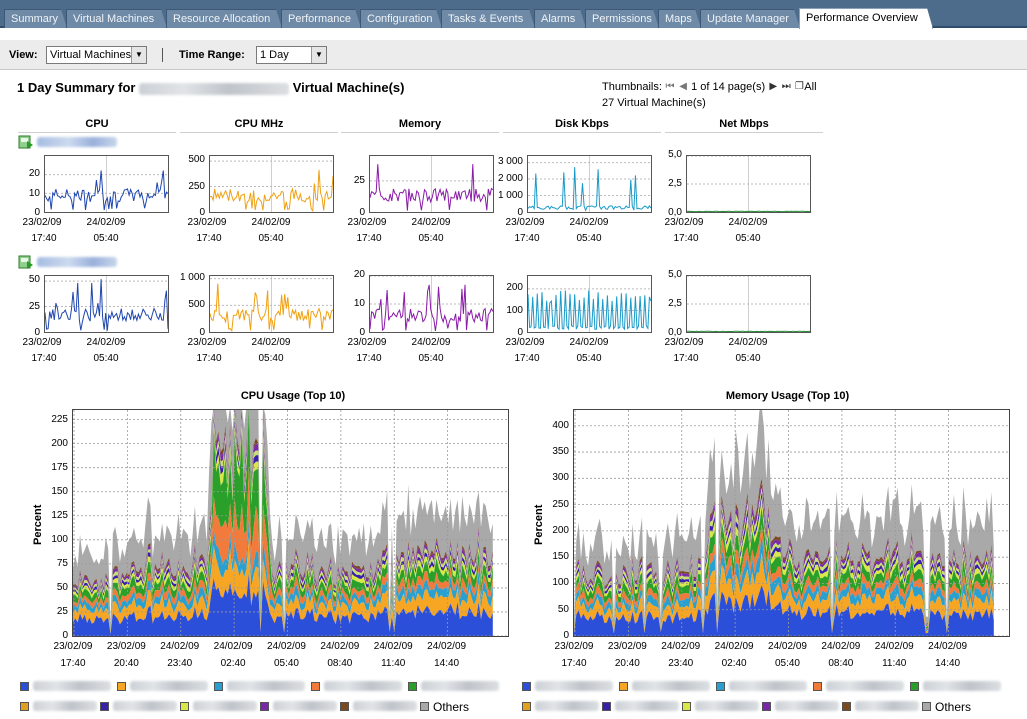 The height and width of the screenshot is (719, 1027). Describe the element at coordinates (116, 18) in the screenshot. I see `tab-virtual-machines: Virtual Machines` at that location.